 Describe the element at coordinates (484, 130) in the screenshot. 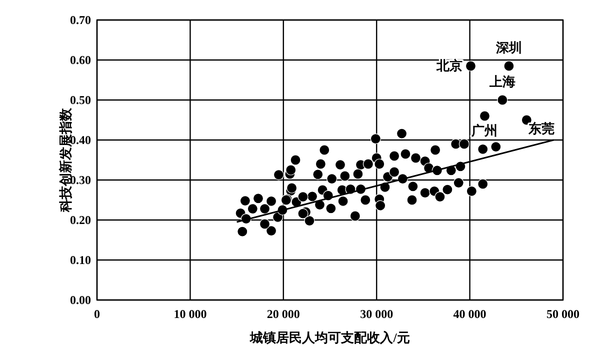

I see `annotation: 广州` at that location.